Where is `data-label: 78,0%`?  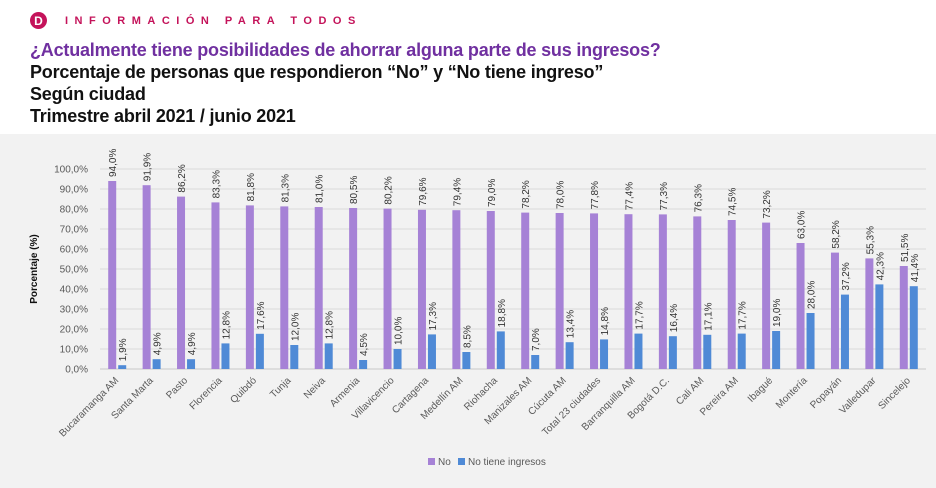 data-label: 78,0% is located at coordinates (561, 195).